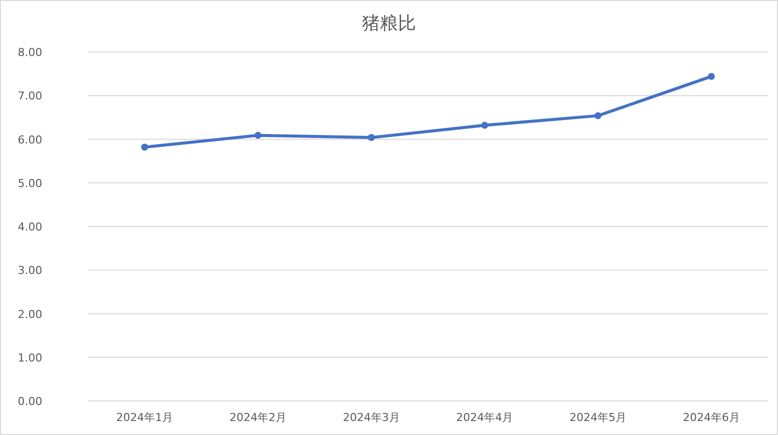  I want to click on y-tick-label: 1.00, so click(30, 357).